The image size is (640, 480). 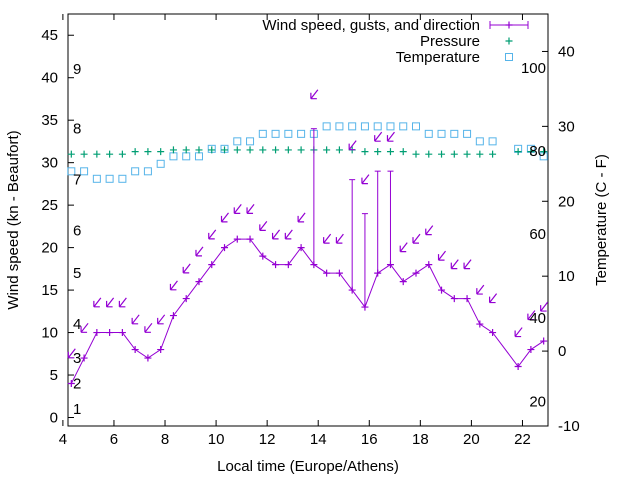 What do you see at coordinates (537, 401) in the screenshot?
I see `fahrenheit-label: 20` at bounding box center [537, 401].